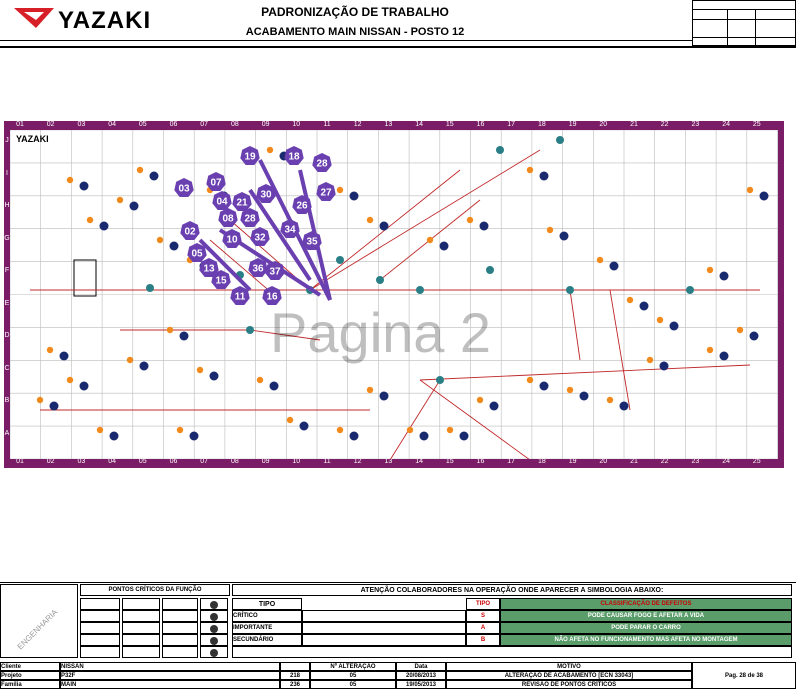 The image size is (796, 692). I want to click on callout-number: 08, so click(228, 219).